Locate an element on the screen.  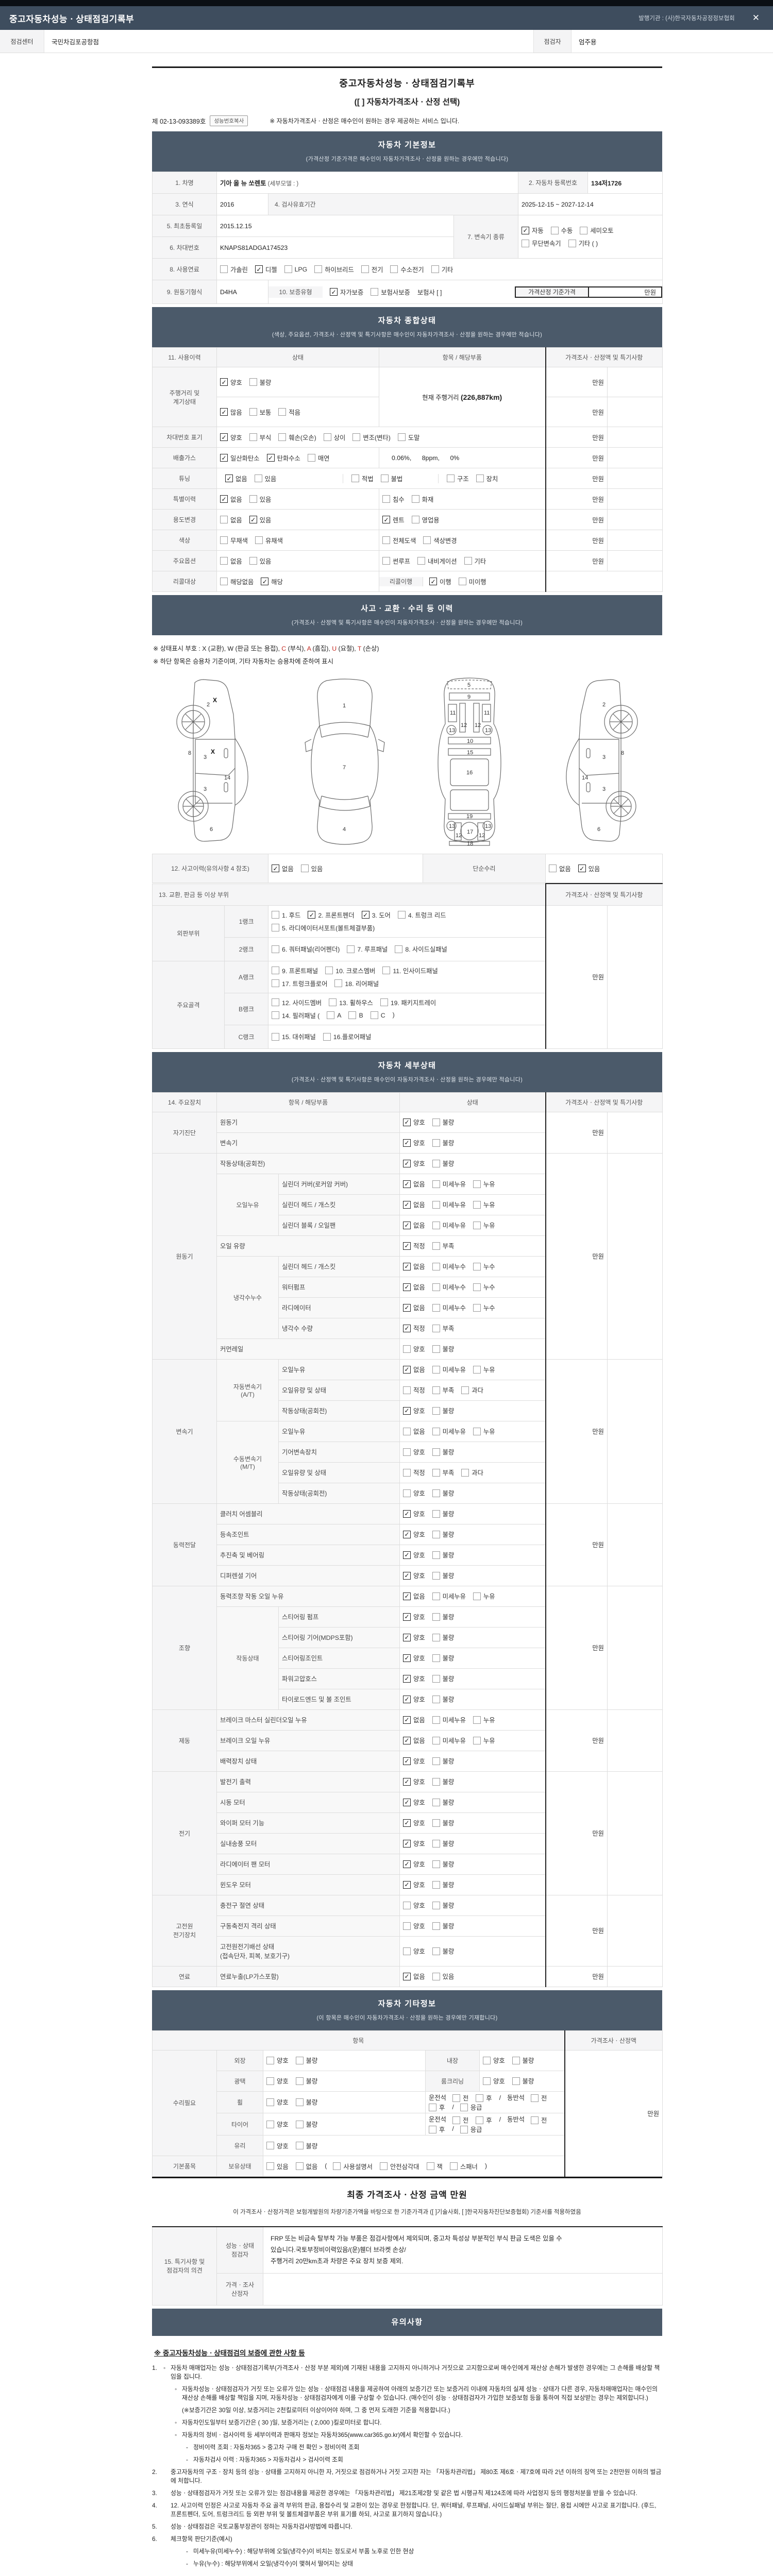
checkbox-적음: 적음 is located at coordinates (289, 412).